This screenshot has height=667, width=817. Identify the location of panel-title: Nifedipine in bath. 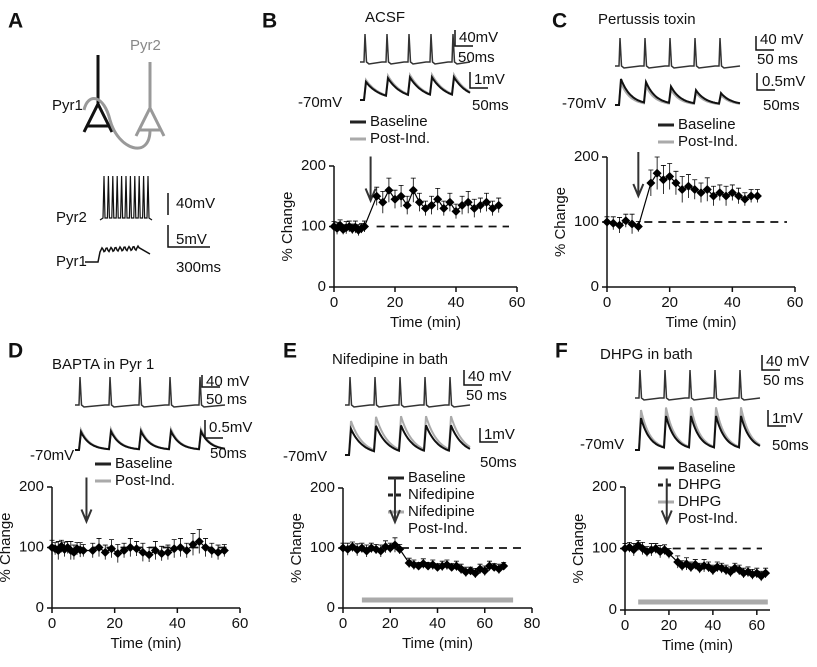
(390, 359).